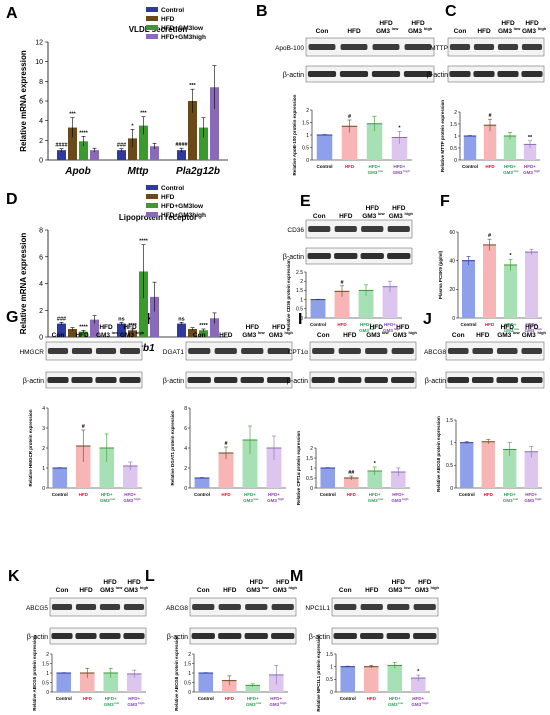  What do you see at coordinates (185, 429) in the screenshot?
I see `y-tick-label: 6` at bounding box center [185, 429].